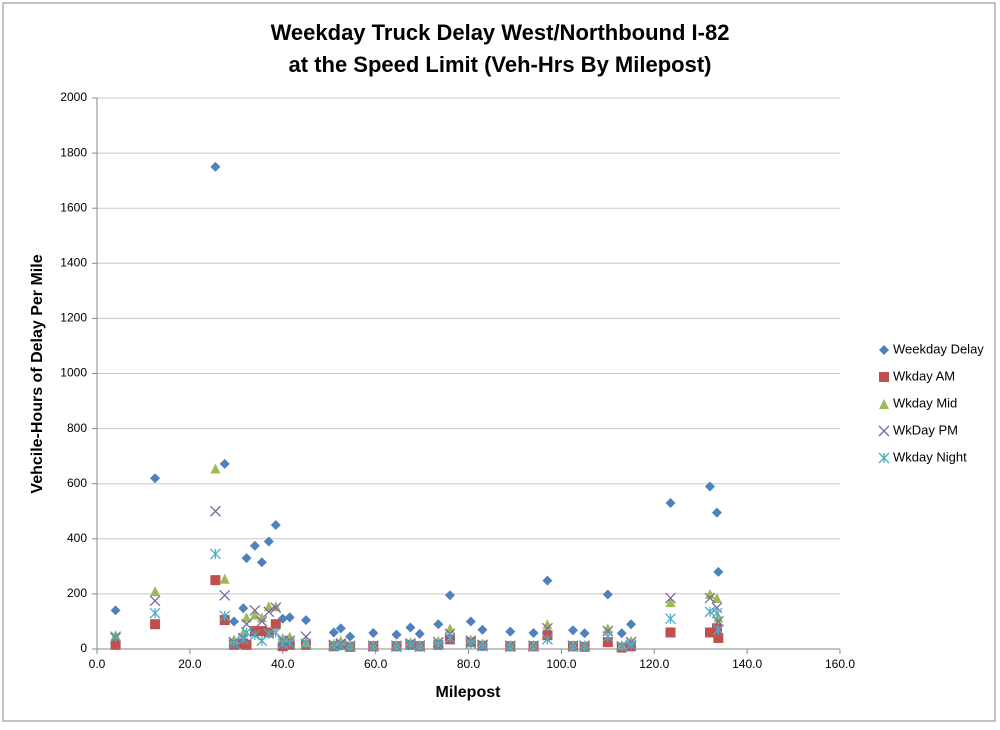 The width and height of the screenshot is (1000, 730). I want to click on y-tick-label: 1600, so click(73, 207).